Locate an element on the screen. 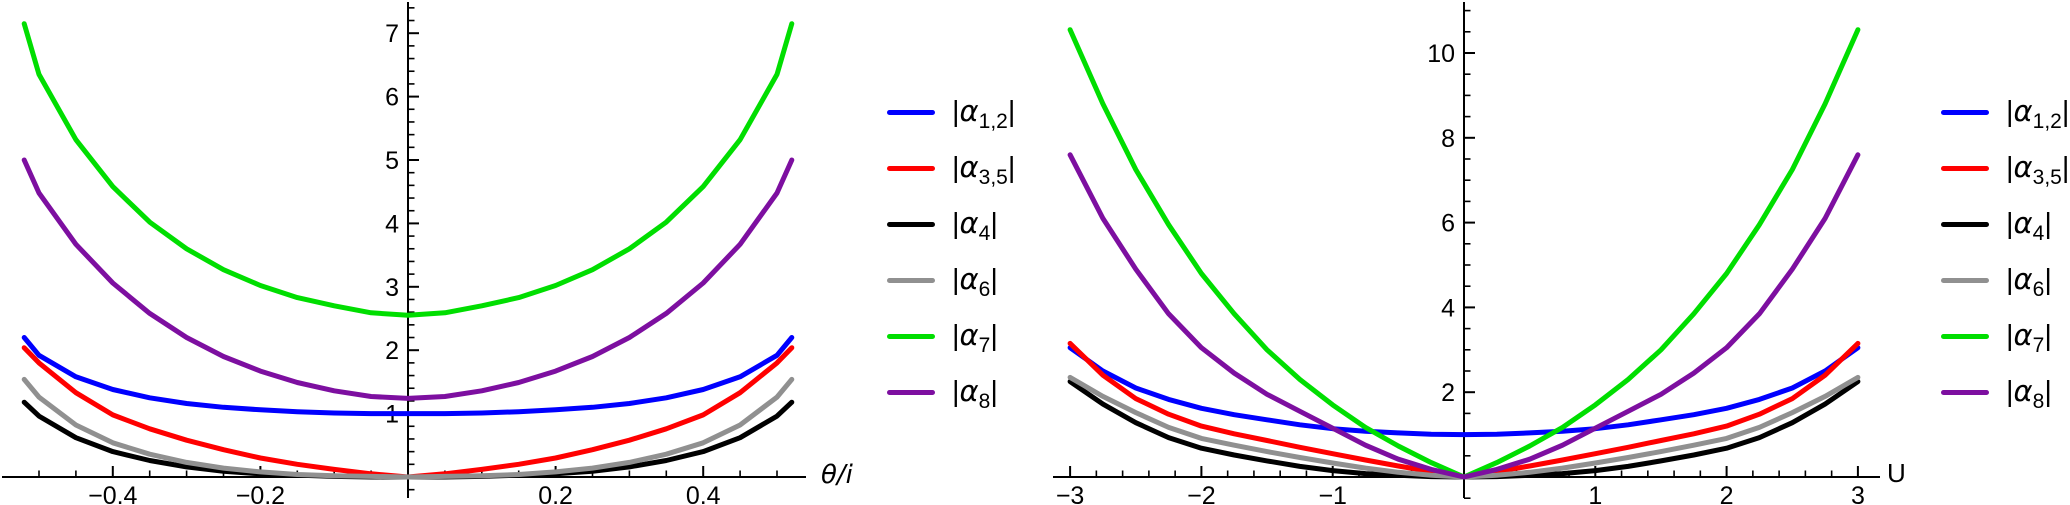  y-tick-label: 8 is located at coordinates (1448, 139).